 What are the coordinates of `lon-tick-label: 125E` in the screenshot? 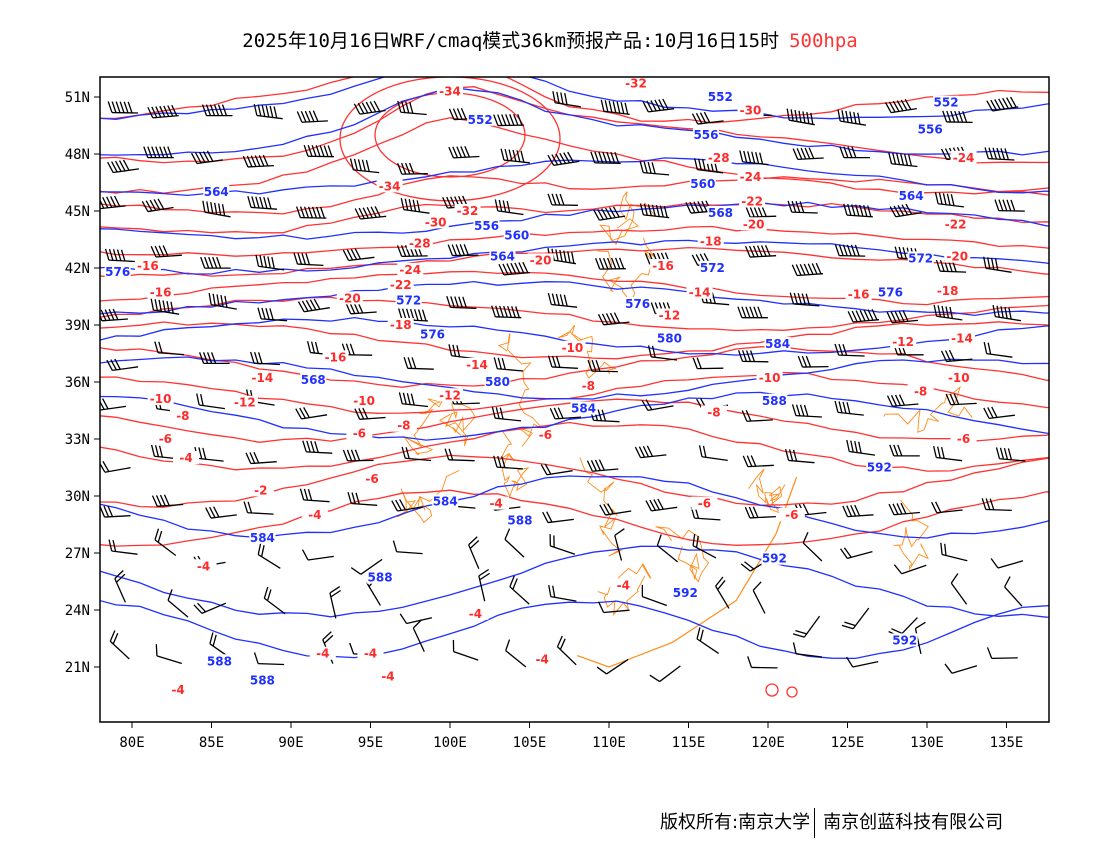 It's located at (848, 743).